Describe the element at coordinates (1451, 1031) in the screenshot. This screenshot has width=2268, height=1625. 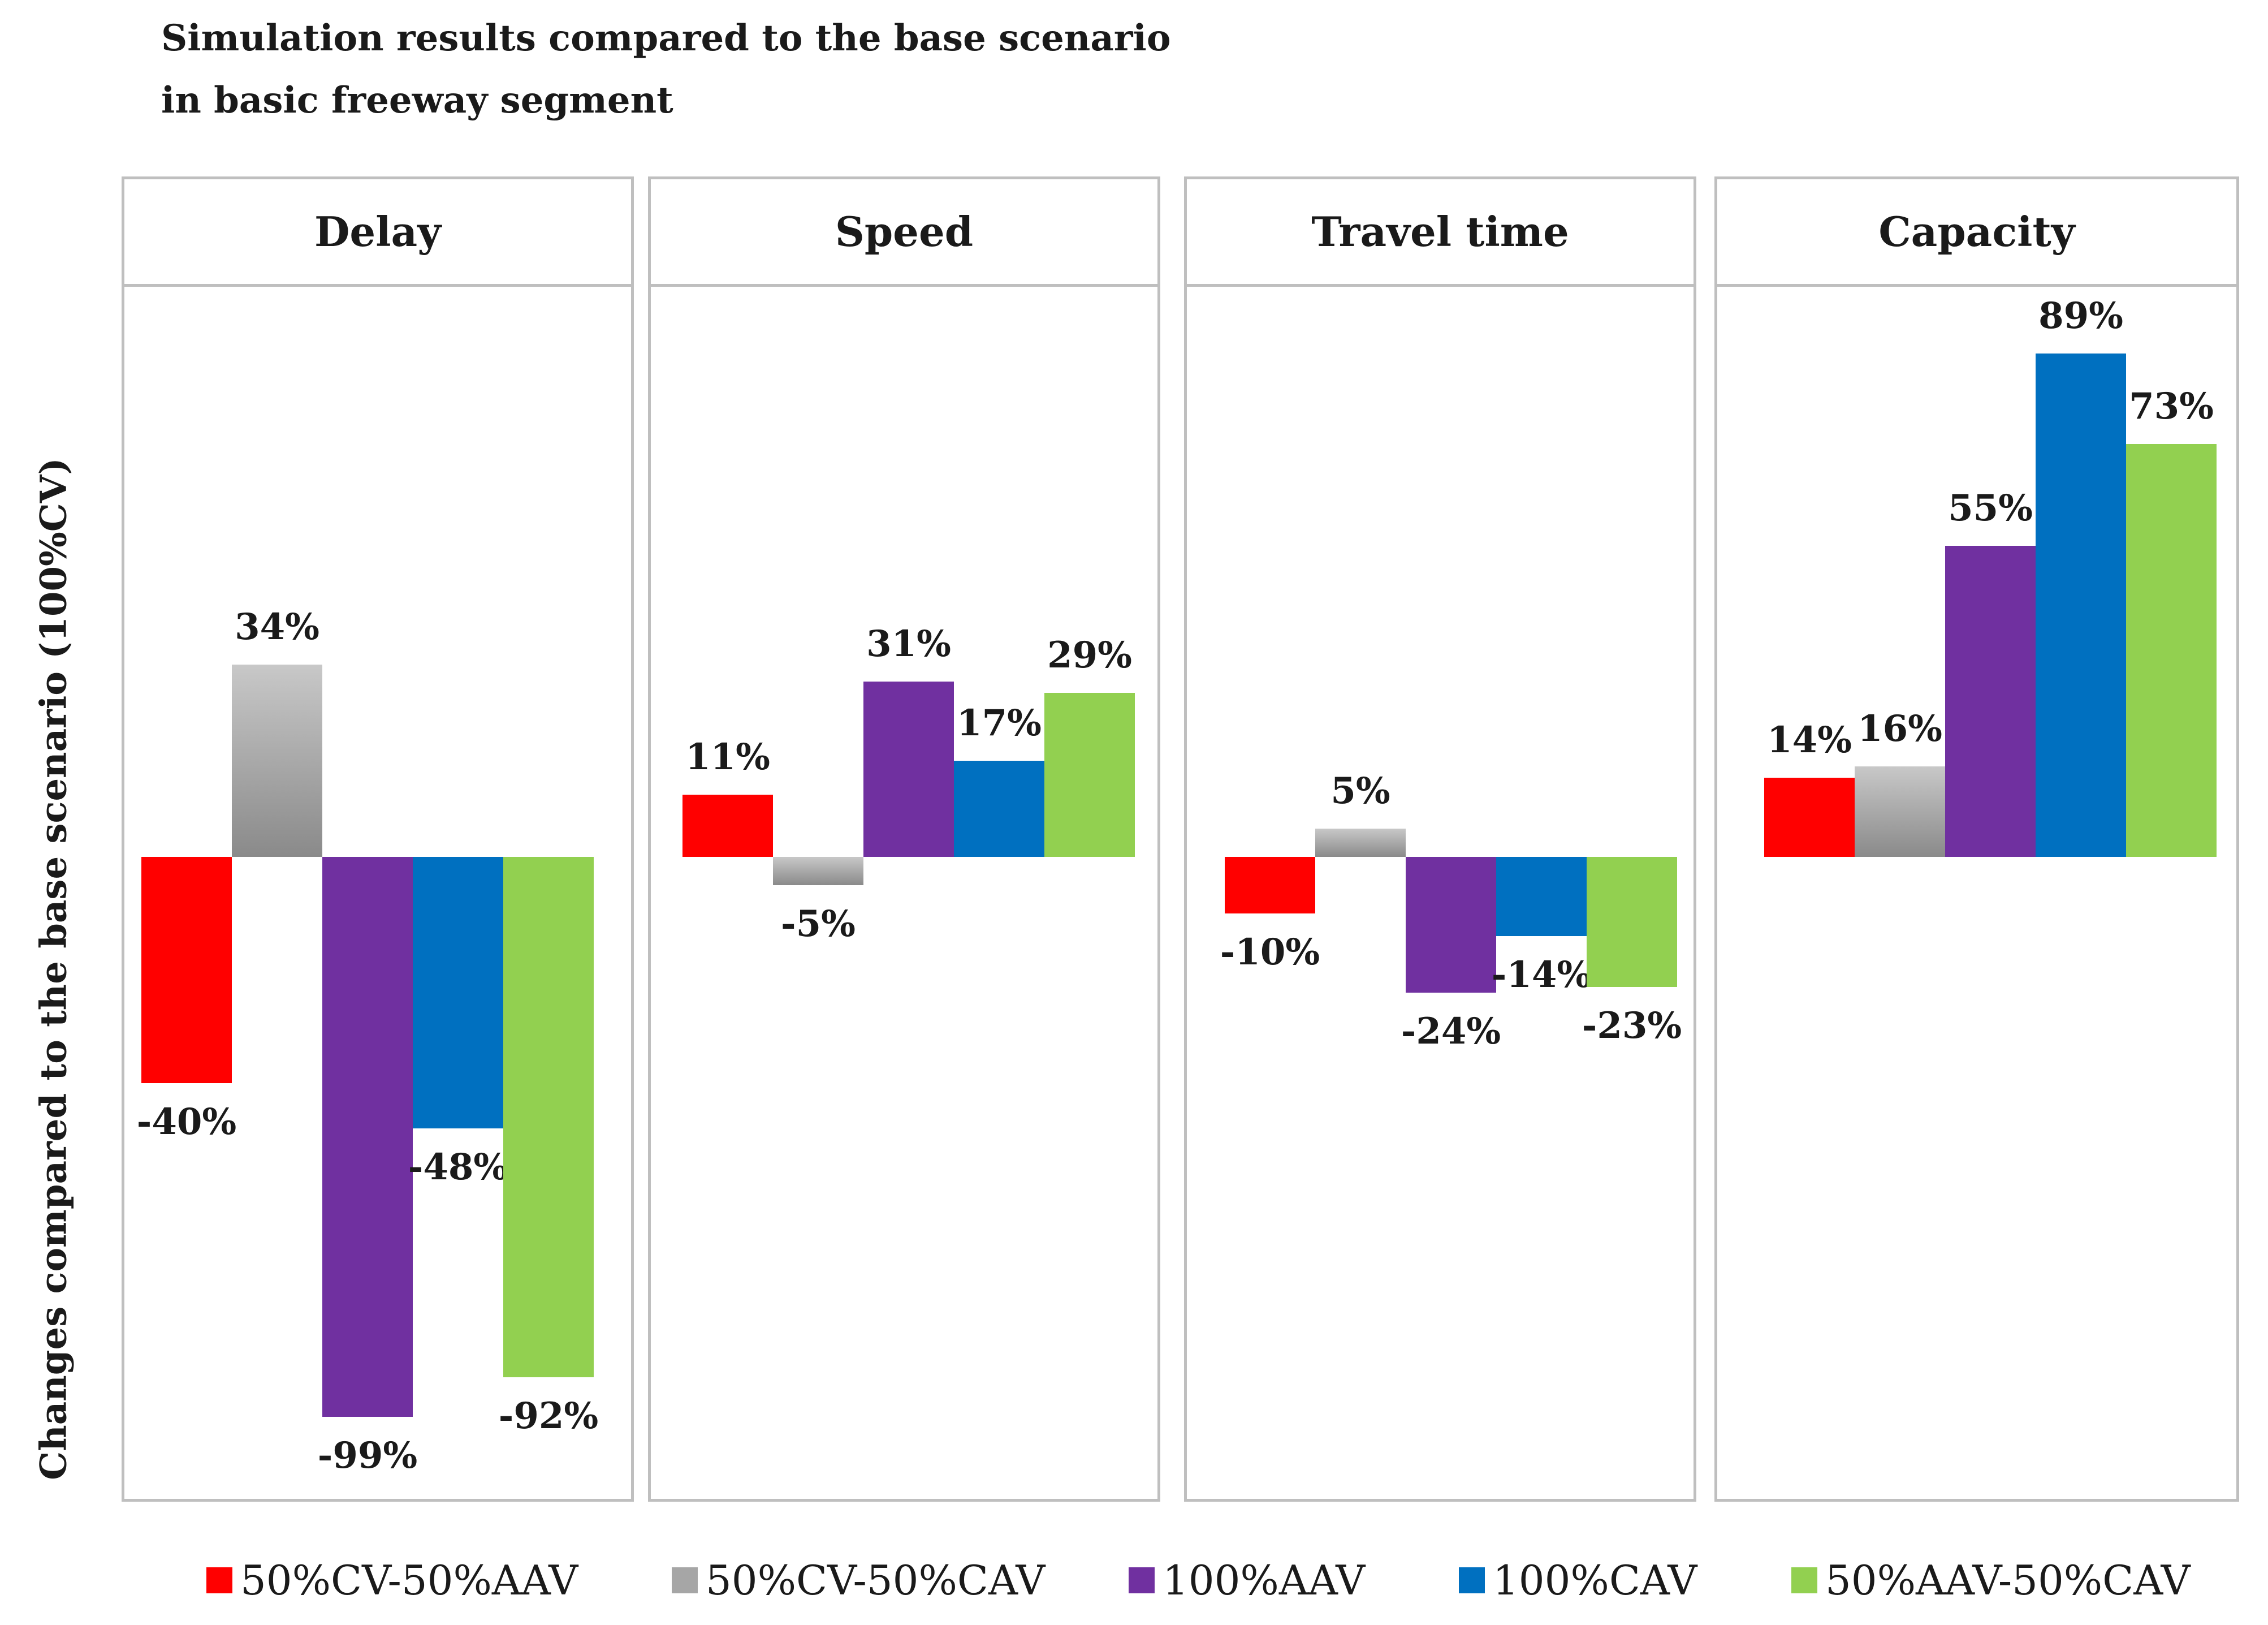
I see `data-label: -24%` at that location.